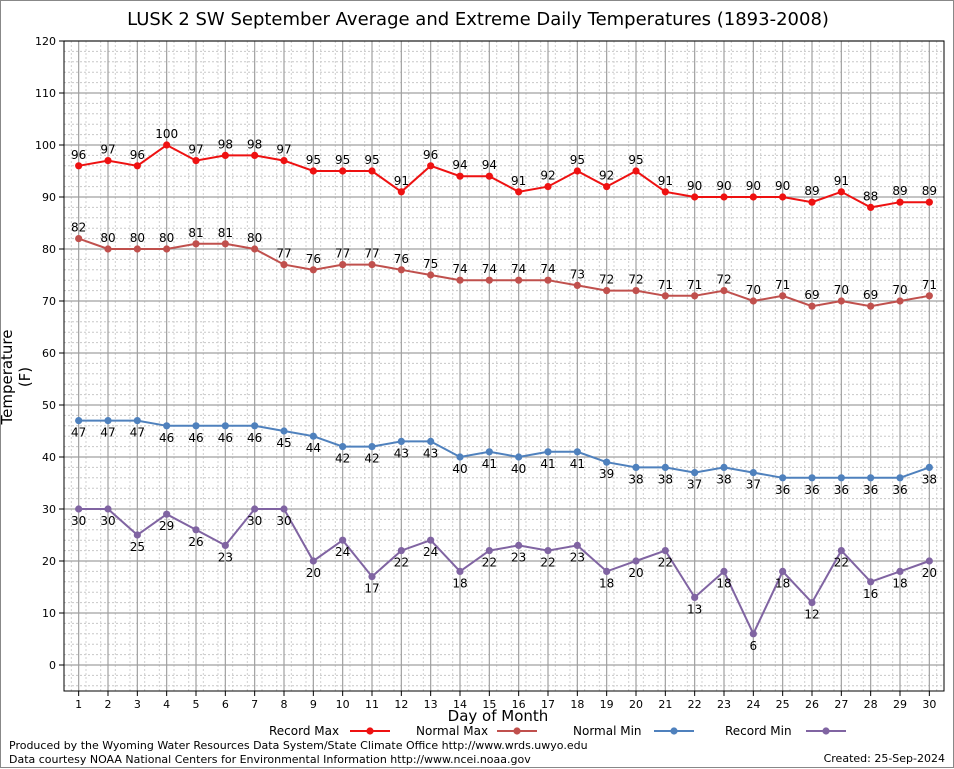 This screenshot has height=769, width=954. What do you see at coordinates (430, 264) in the screenshot?
I see `data-label-normal-max: 75` at bounding box center [430, 264].